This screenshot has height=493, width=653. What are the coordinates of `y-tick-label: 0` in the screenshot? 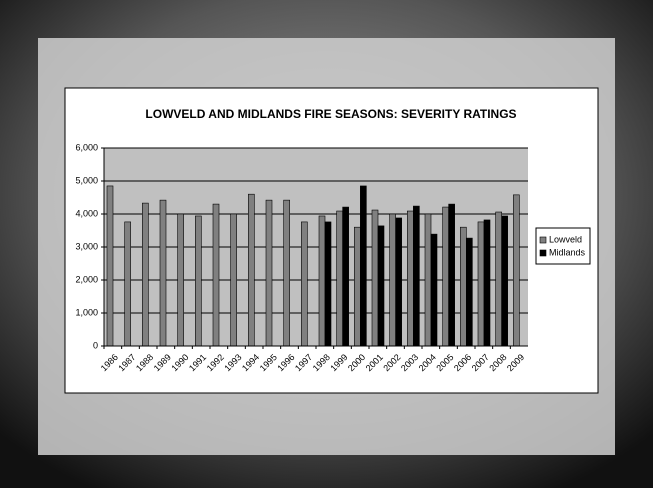 It's located at (95, 345).